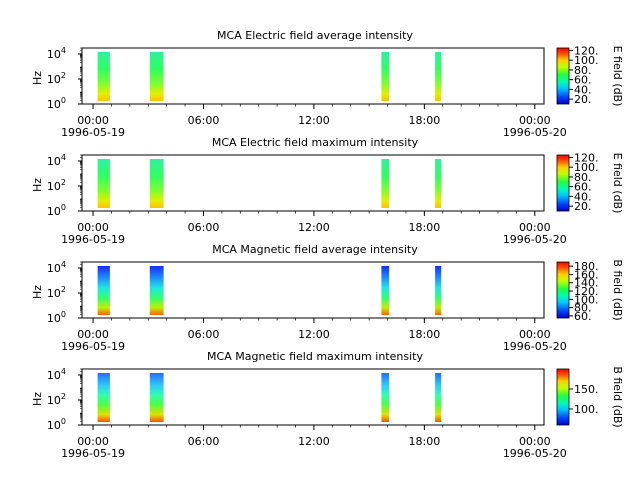 This screenshot has height=480, width=640. I want to click on colorbar-tick-label: 160., so click(586, 274).